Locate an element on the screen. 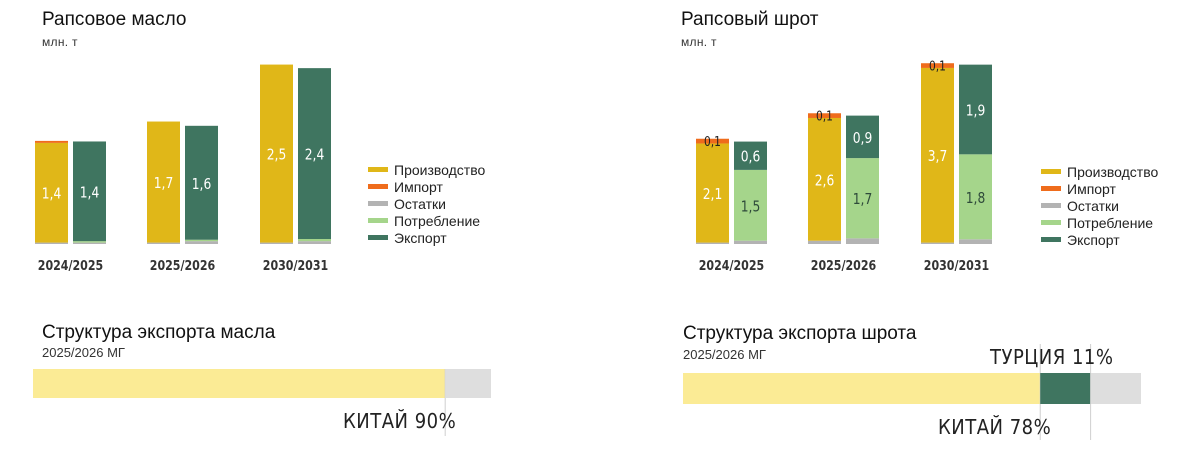 The width and height of the screenshot is (1200, 452). production-value-label: 2,5 is located at coordinates (277, 154).